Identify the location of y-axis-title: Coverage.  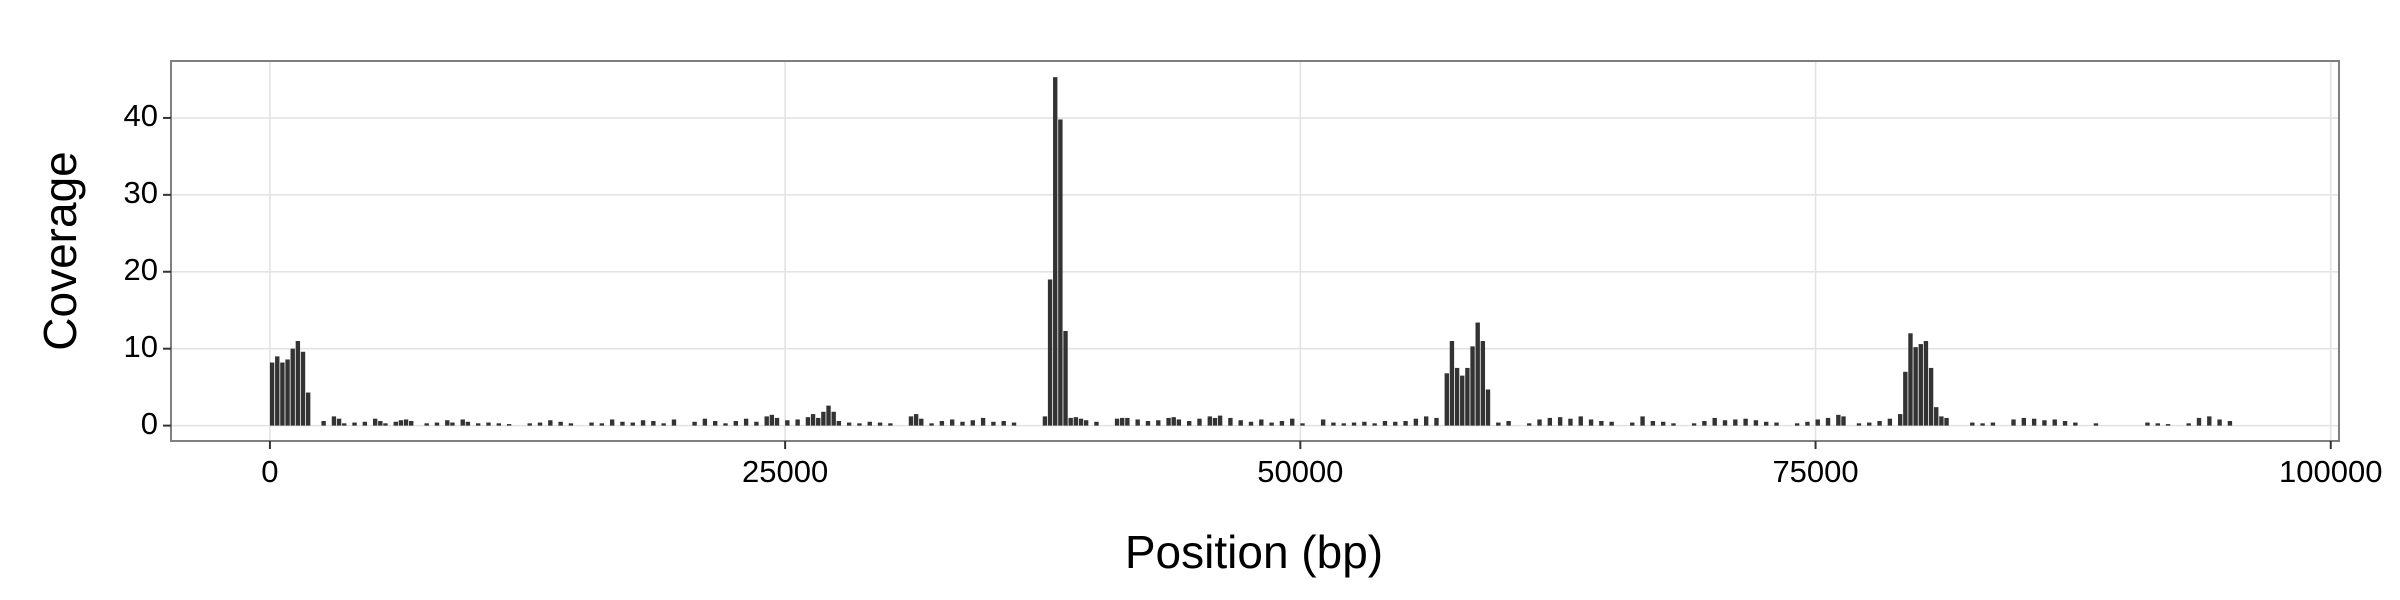
(60, 250).